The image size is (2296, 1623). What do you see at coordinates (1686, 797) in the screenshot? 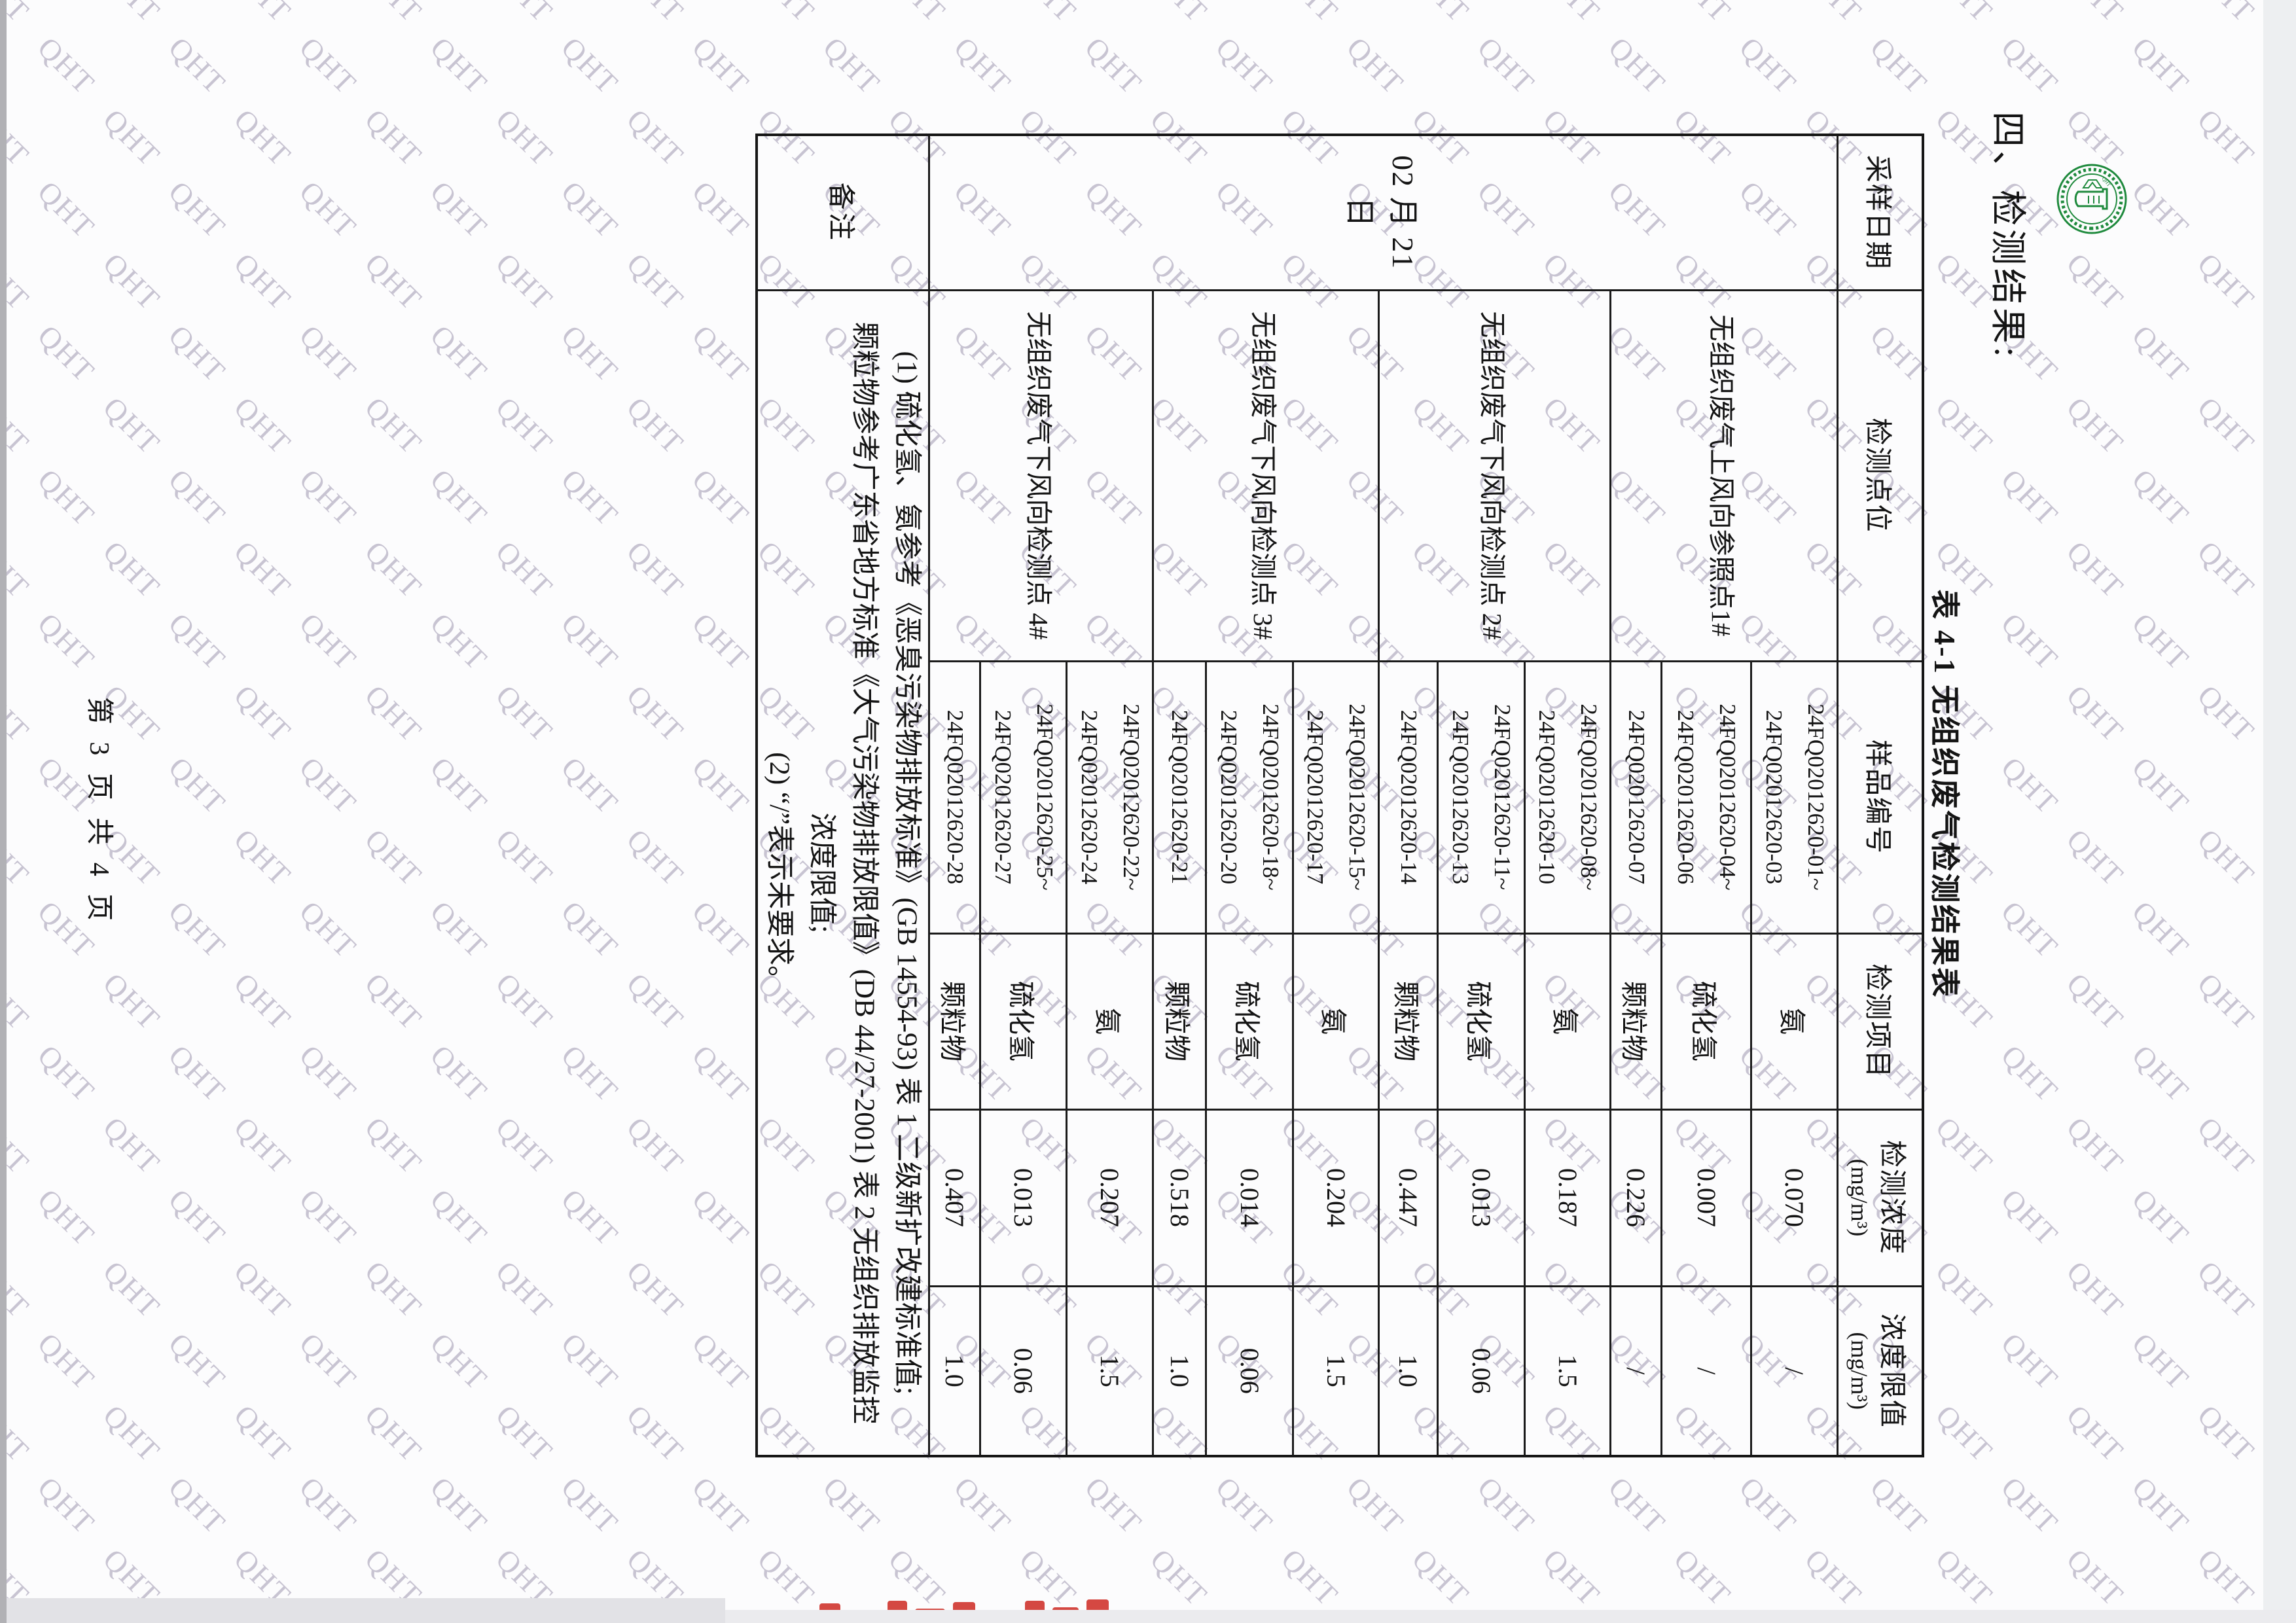
I see `sample-number-line: 24FQ02012620-06` at bounding box center [1686, 797].